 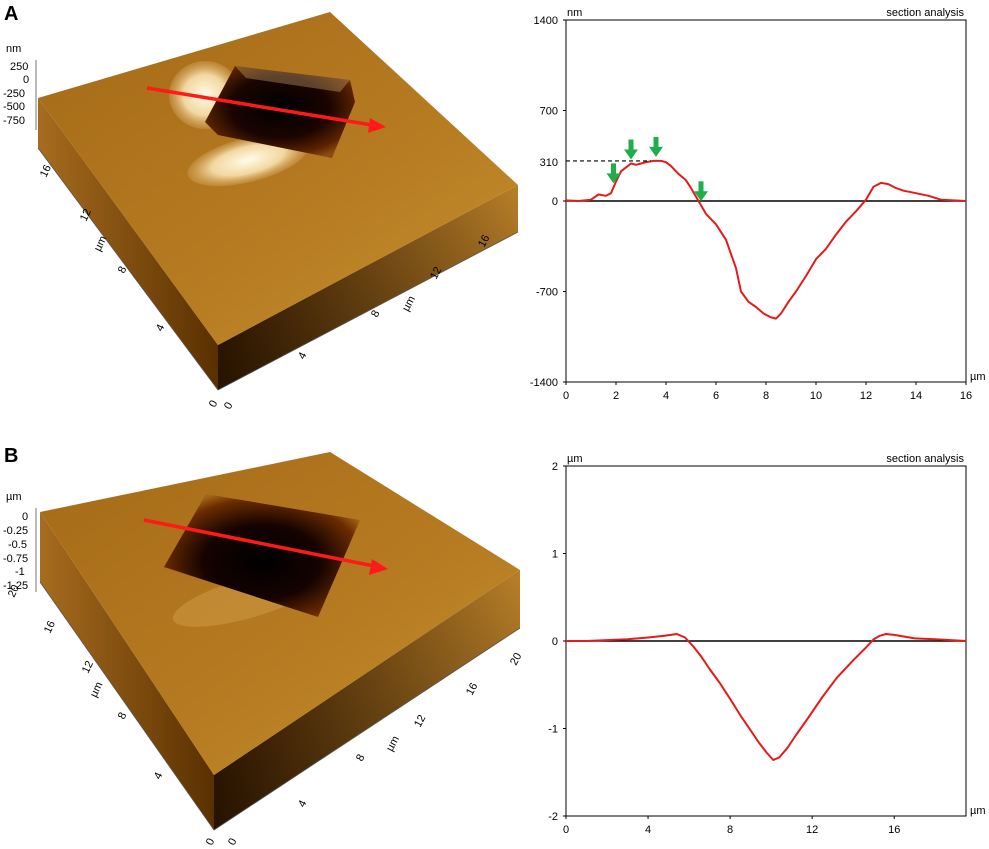 What do you see at coordinates (555, 555) in the screenshot?
I see `y-tick-label: 1` at bounding box center [555, 555].